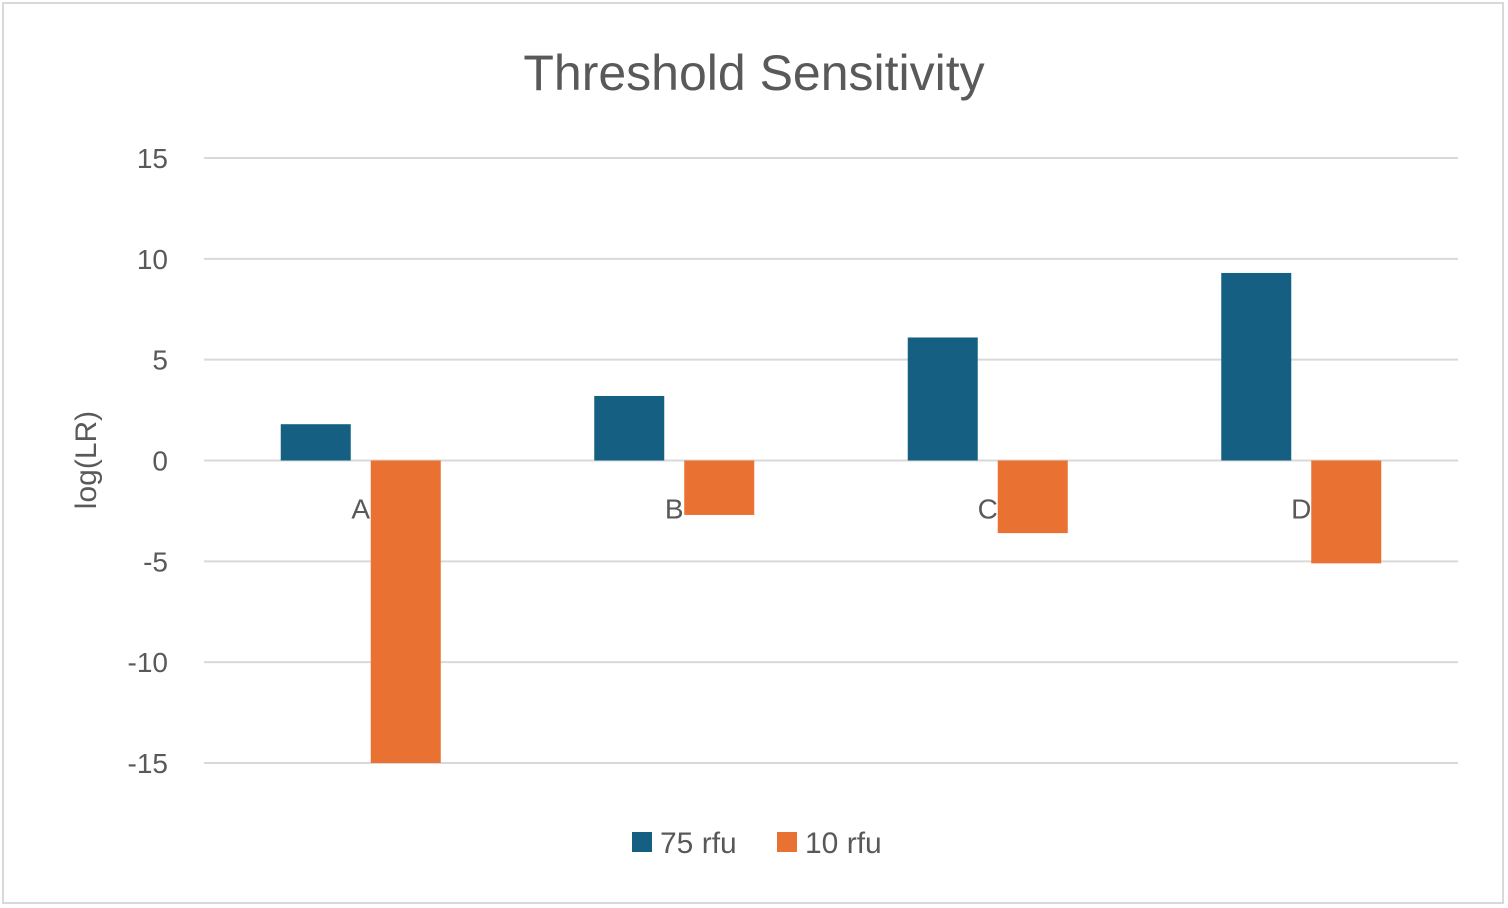 Image resolution: width=1508 pixels, height=908 pixels. Describe the element at coordinates (148, 461) in the screenshot. I see `y-axis-ticks: 15 10 5 0 -5 -10 -15` at that location.